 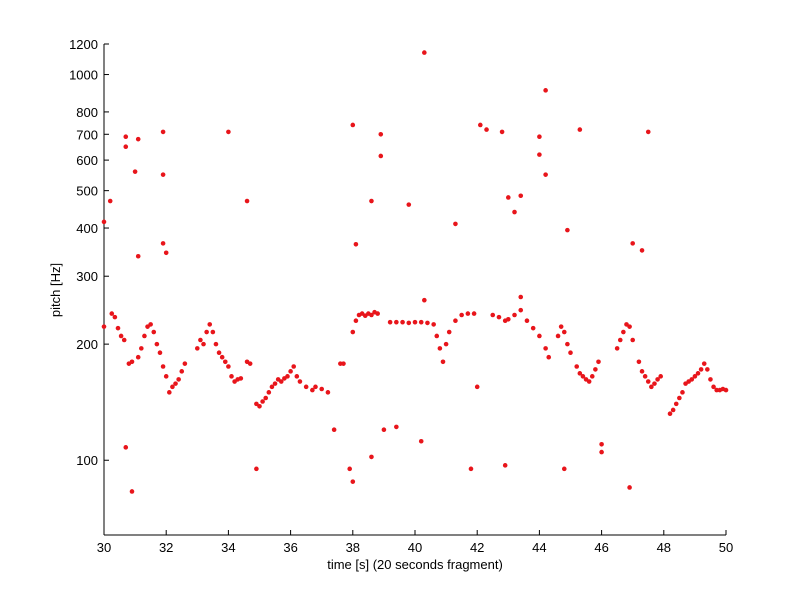 What do you see at coordinates (87, 112) in the screenshot?
I see `y-tick-label: 800` at bounding box center [87, 112].